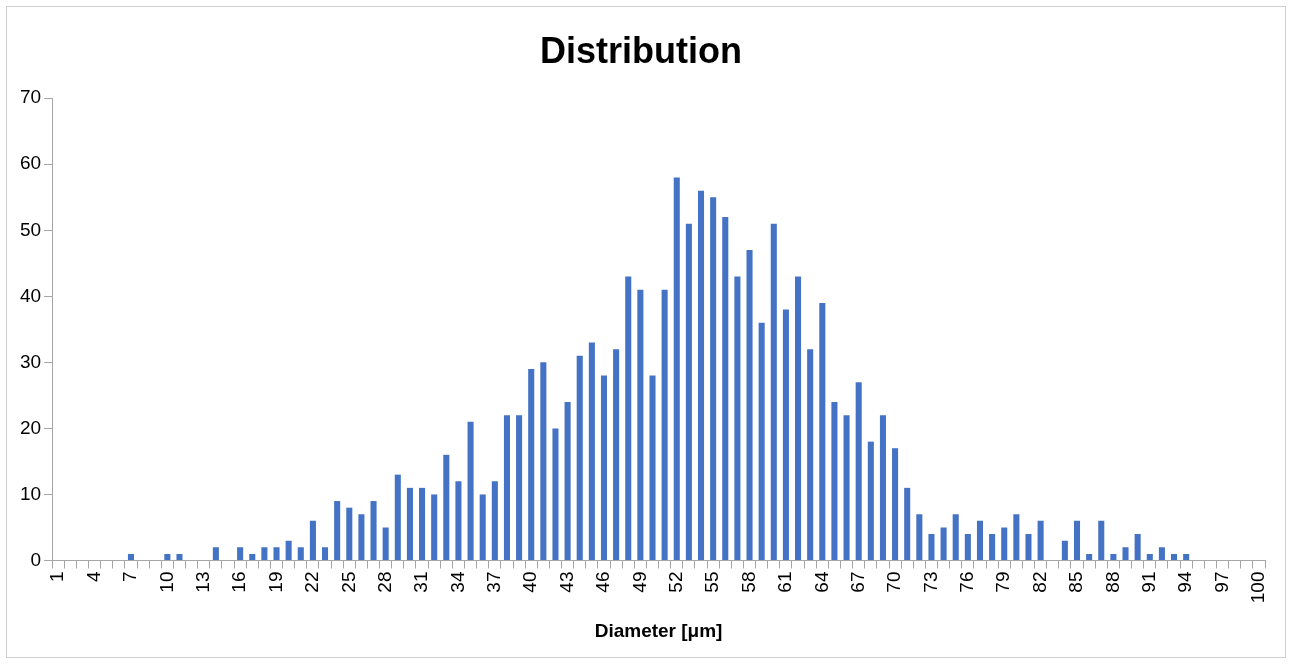 Image resolution: width=1293 pixels, height=665 pixels. I want to click on y-tick-label: 20, so click(30, 427).